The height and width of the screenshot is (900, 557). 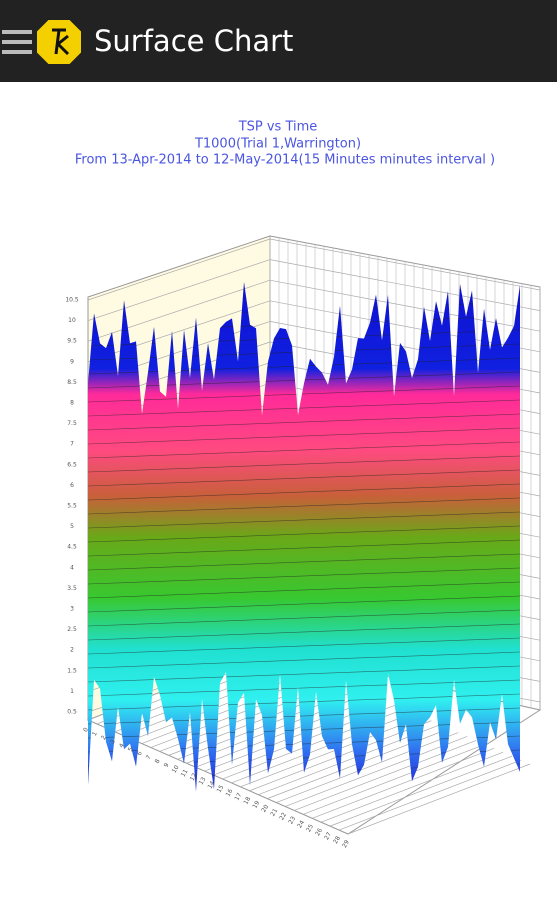 What do you see at coordinates (72, 464) in the screenshot?
I see `y-tick-label: 6.5` at bounding box center [72, 464].